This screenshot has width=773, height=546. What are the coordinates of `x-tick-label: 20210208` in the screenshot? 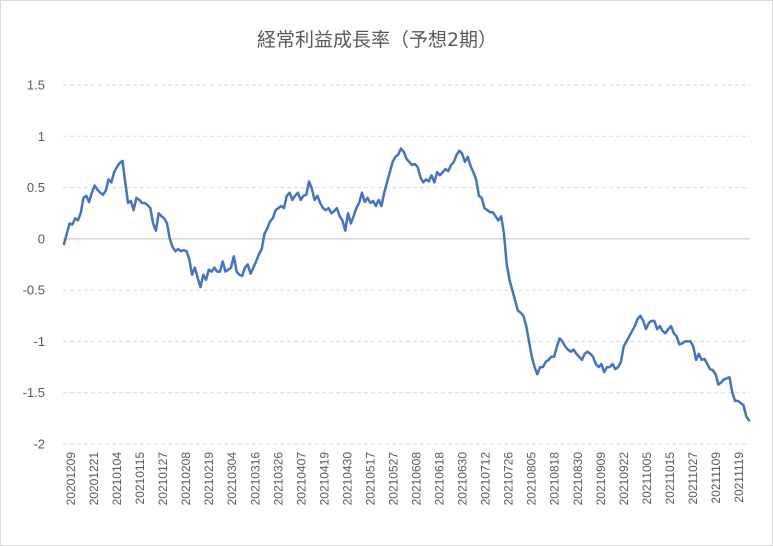 It's located at (186, 479).